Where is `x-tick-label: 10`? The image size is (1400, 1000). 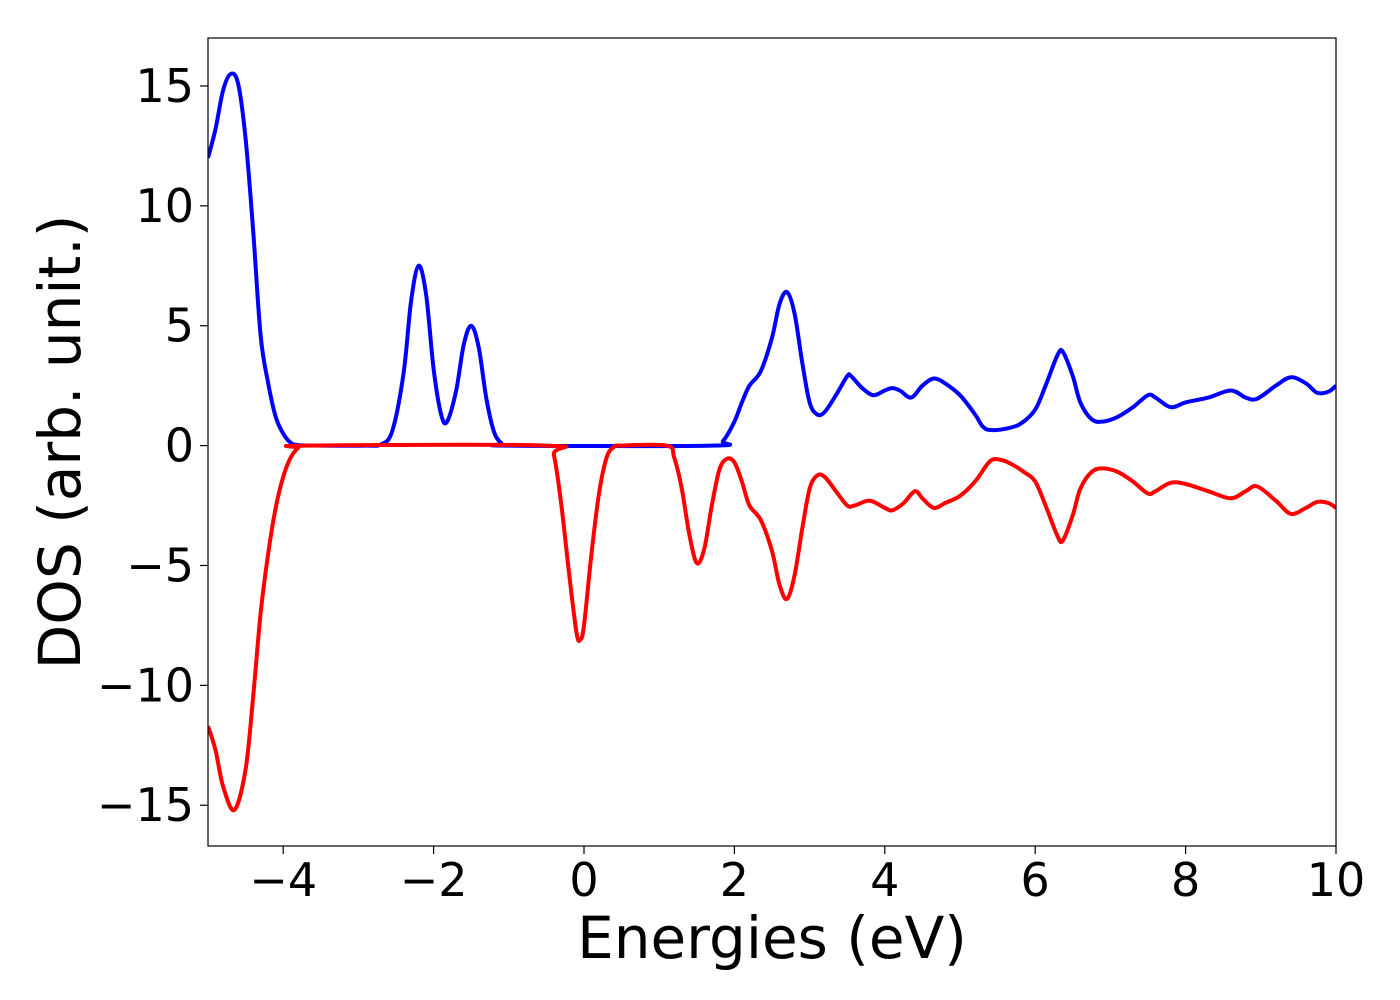 x-tick-label: 10 is located at coordinates (1336, 880).